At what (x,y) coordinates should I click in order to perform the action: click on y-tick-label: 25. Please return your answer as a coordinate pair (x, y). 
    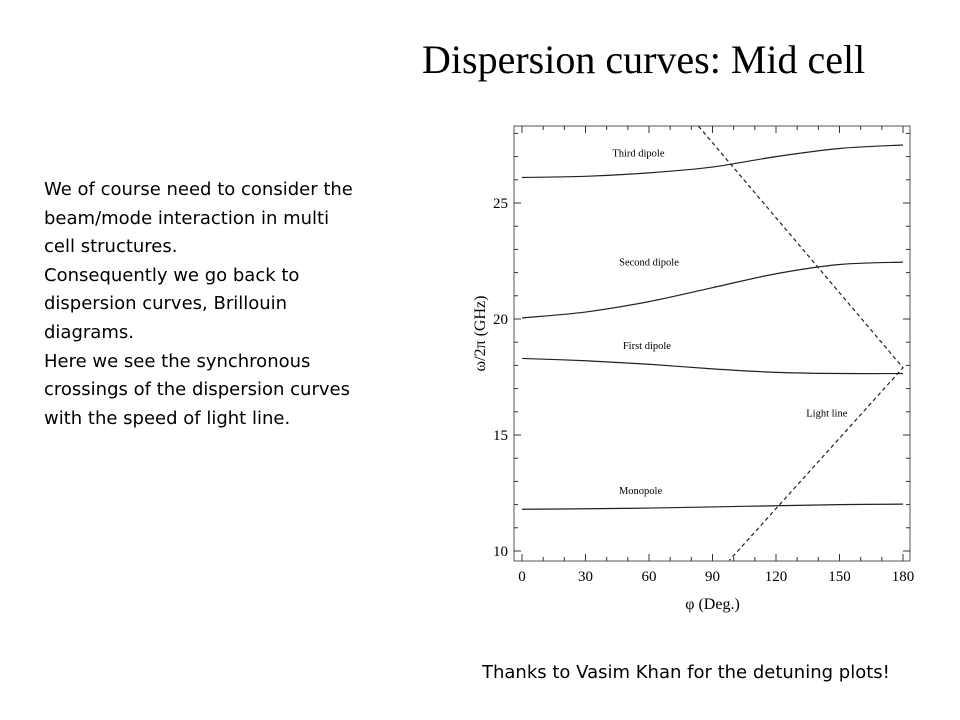
    Looking at the image, I should click on (500, 204).